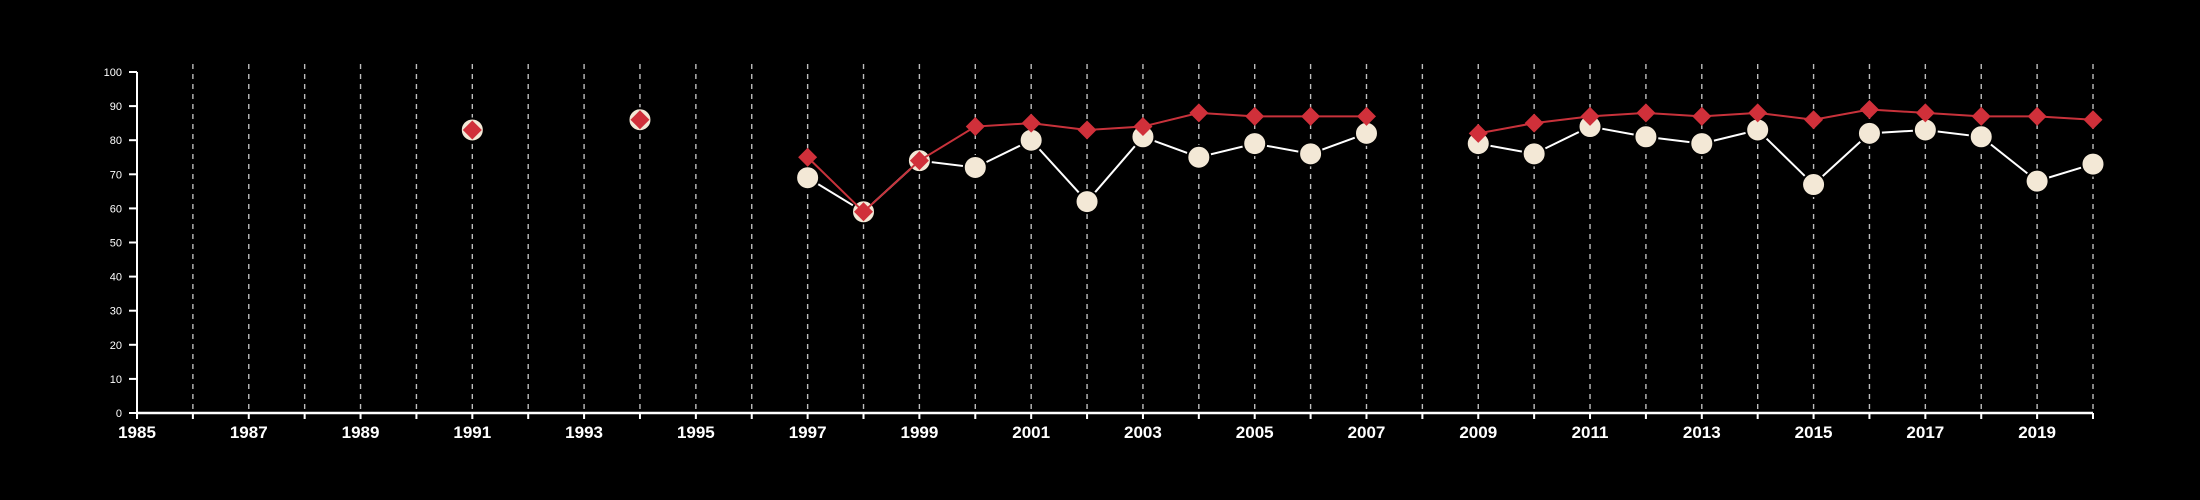 The height and width of the screenshot is (500, 2200). I want to click on y-tick-label-60: 60, so click(116, 209).